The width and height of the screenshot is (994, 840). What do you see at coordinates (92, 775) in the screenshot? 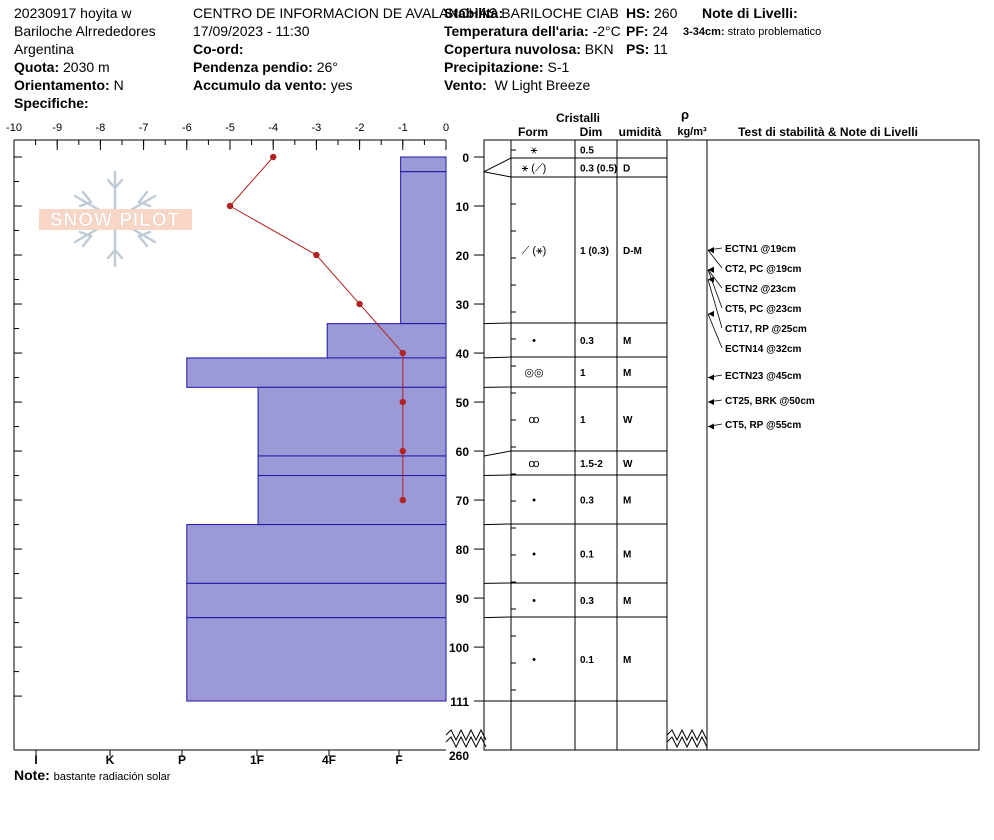
I see `footer-note: Note: bastante radiación solar` at bounding box center [92, 775].